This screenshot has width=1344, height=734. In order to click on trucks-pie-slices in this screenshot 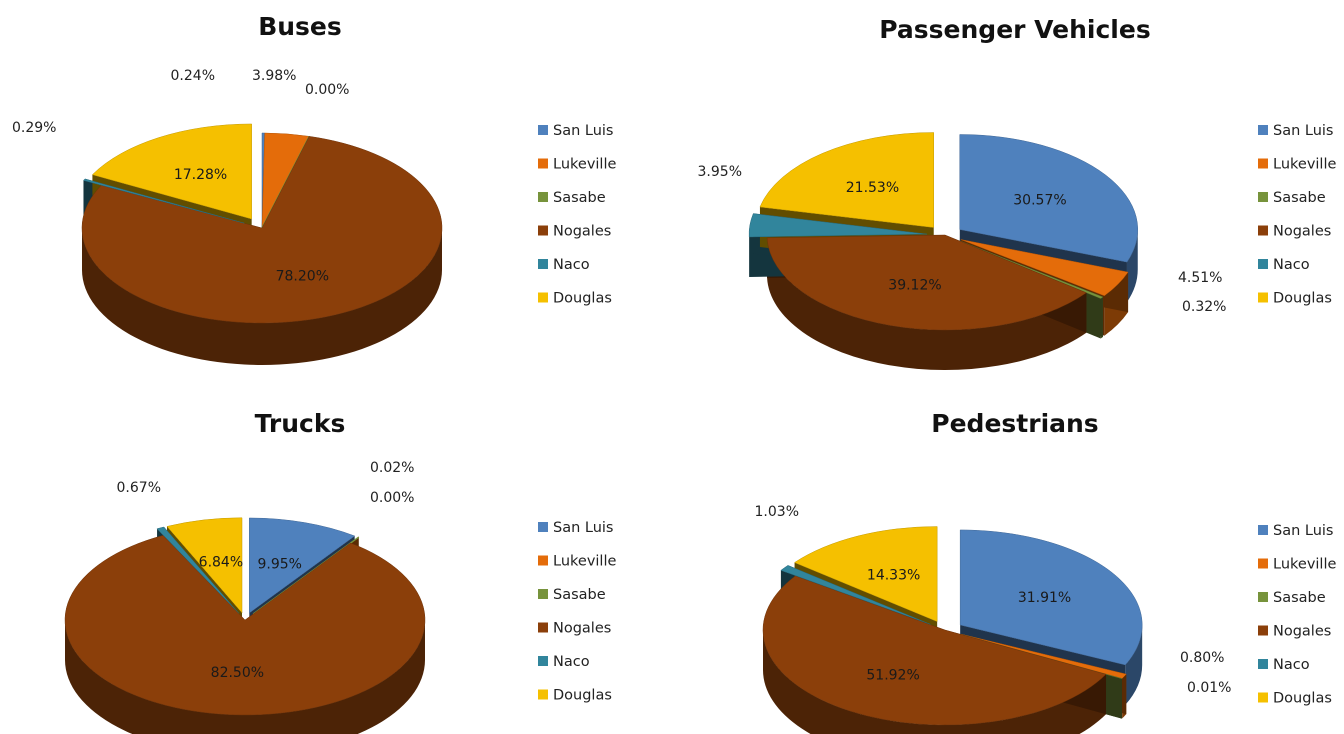, I will do `click(245, 616)`.